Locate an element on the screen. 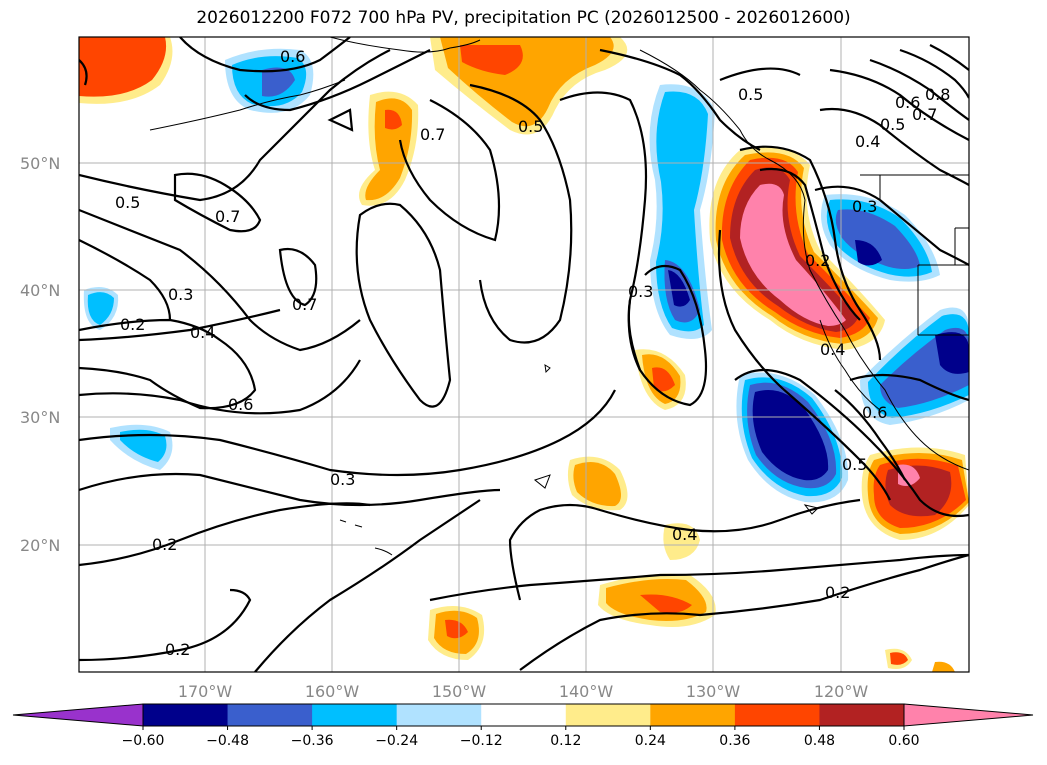  longitude-labels: 170°W 160°W 150°W 140°W 130°W 120°W is located at coordinates (523, 691).